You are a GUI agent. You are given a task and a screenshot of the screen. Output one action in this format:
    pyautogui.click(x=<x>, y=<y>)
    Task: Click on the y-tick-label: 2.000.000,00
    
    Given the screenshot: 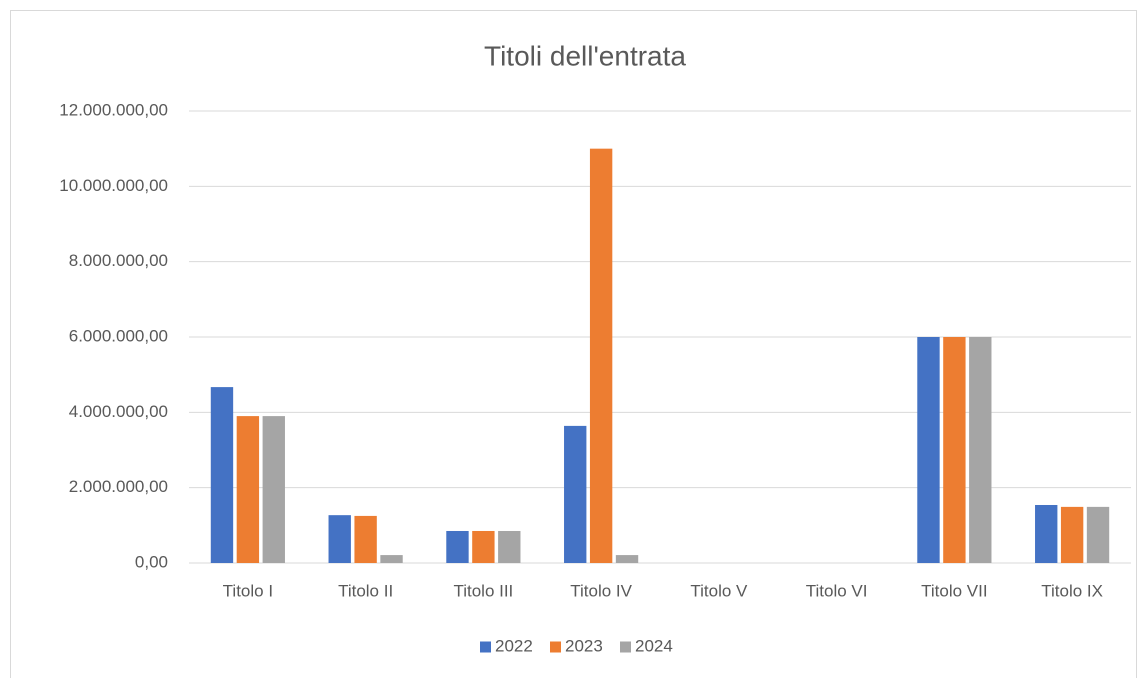 What is the action you would take?
    pyautogui.click(x=118, y=486)
    